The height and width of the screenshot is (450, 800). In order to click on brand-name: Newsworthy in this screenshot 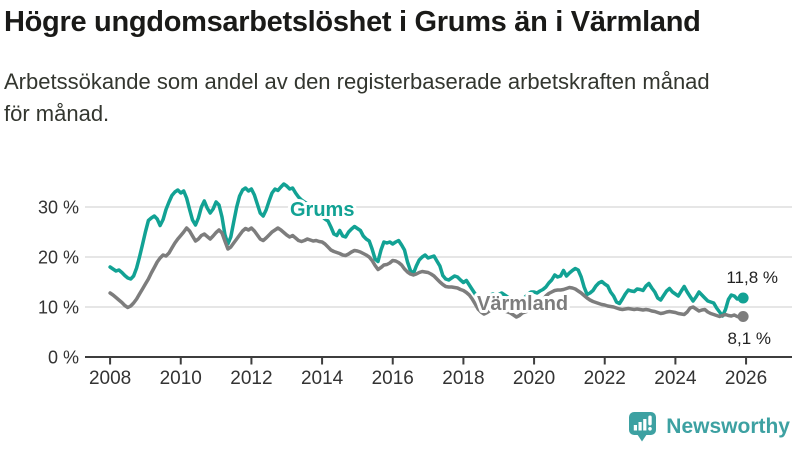, I will do `click(728, 426)`.